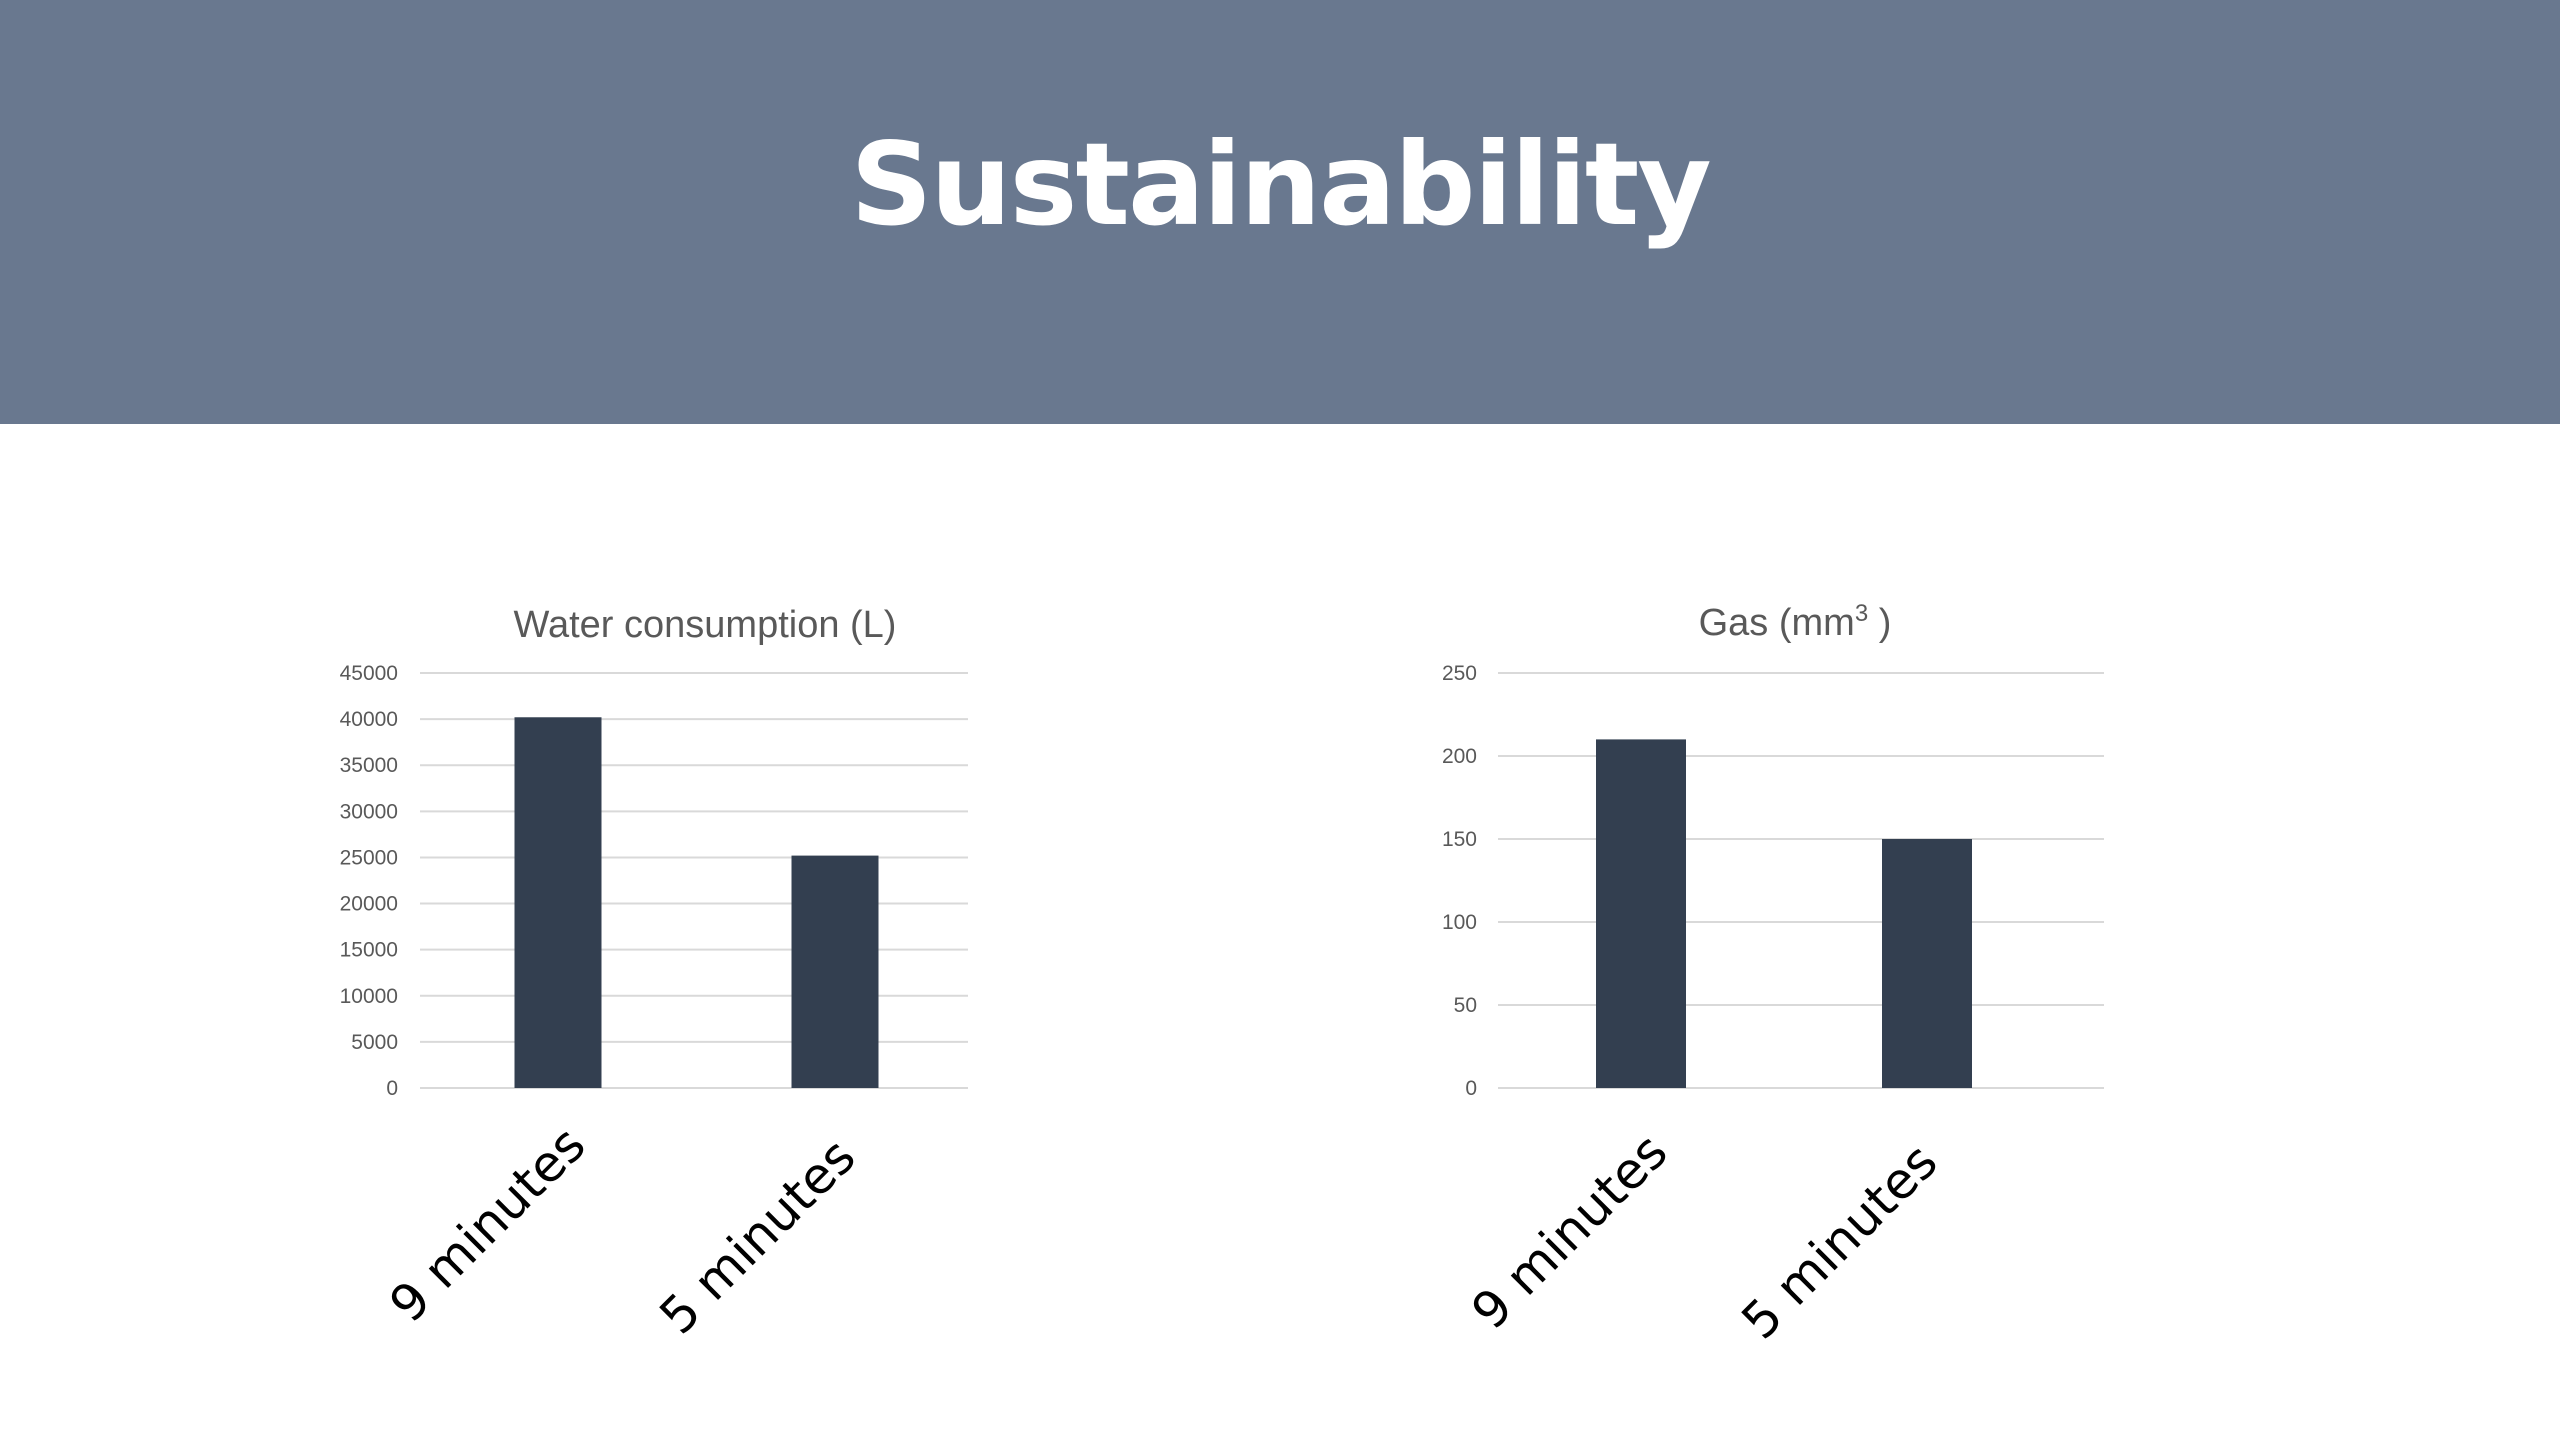 The height and width of the screenshot is (1440, 2560). Describe the element at coordinates (1784, 913) in the screenshot. I see `gas-chart-bars` at that location.